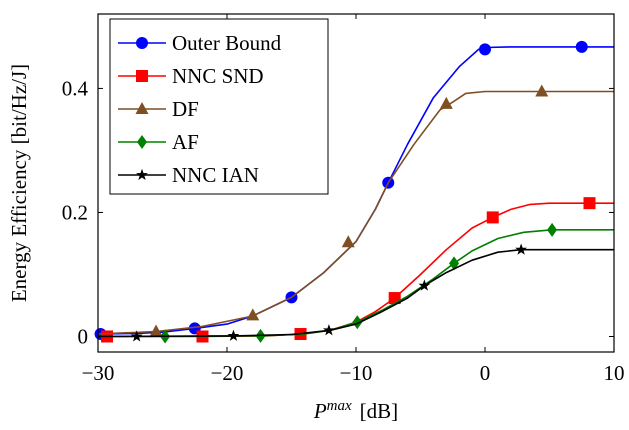 The width and height of the screenshot is (629, 430). Describe the element at coordinates (485, 373) in the screenshot. I see `x-tick-label: 0` at that location.